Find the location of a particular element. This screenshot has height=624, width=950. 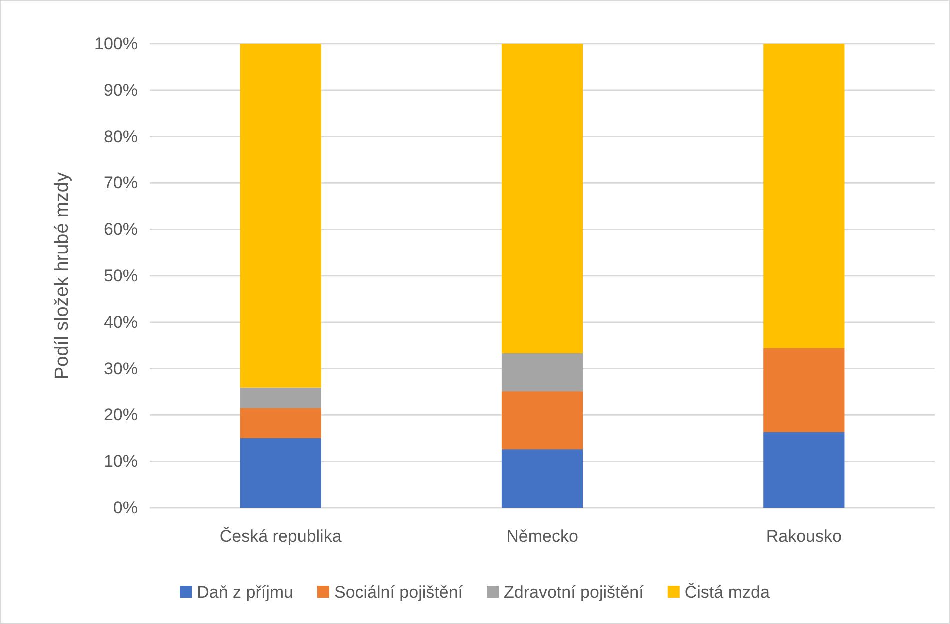

y-tick-label: 40% is located at coordinates (121, 322).